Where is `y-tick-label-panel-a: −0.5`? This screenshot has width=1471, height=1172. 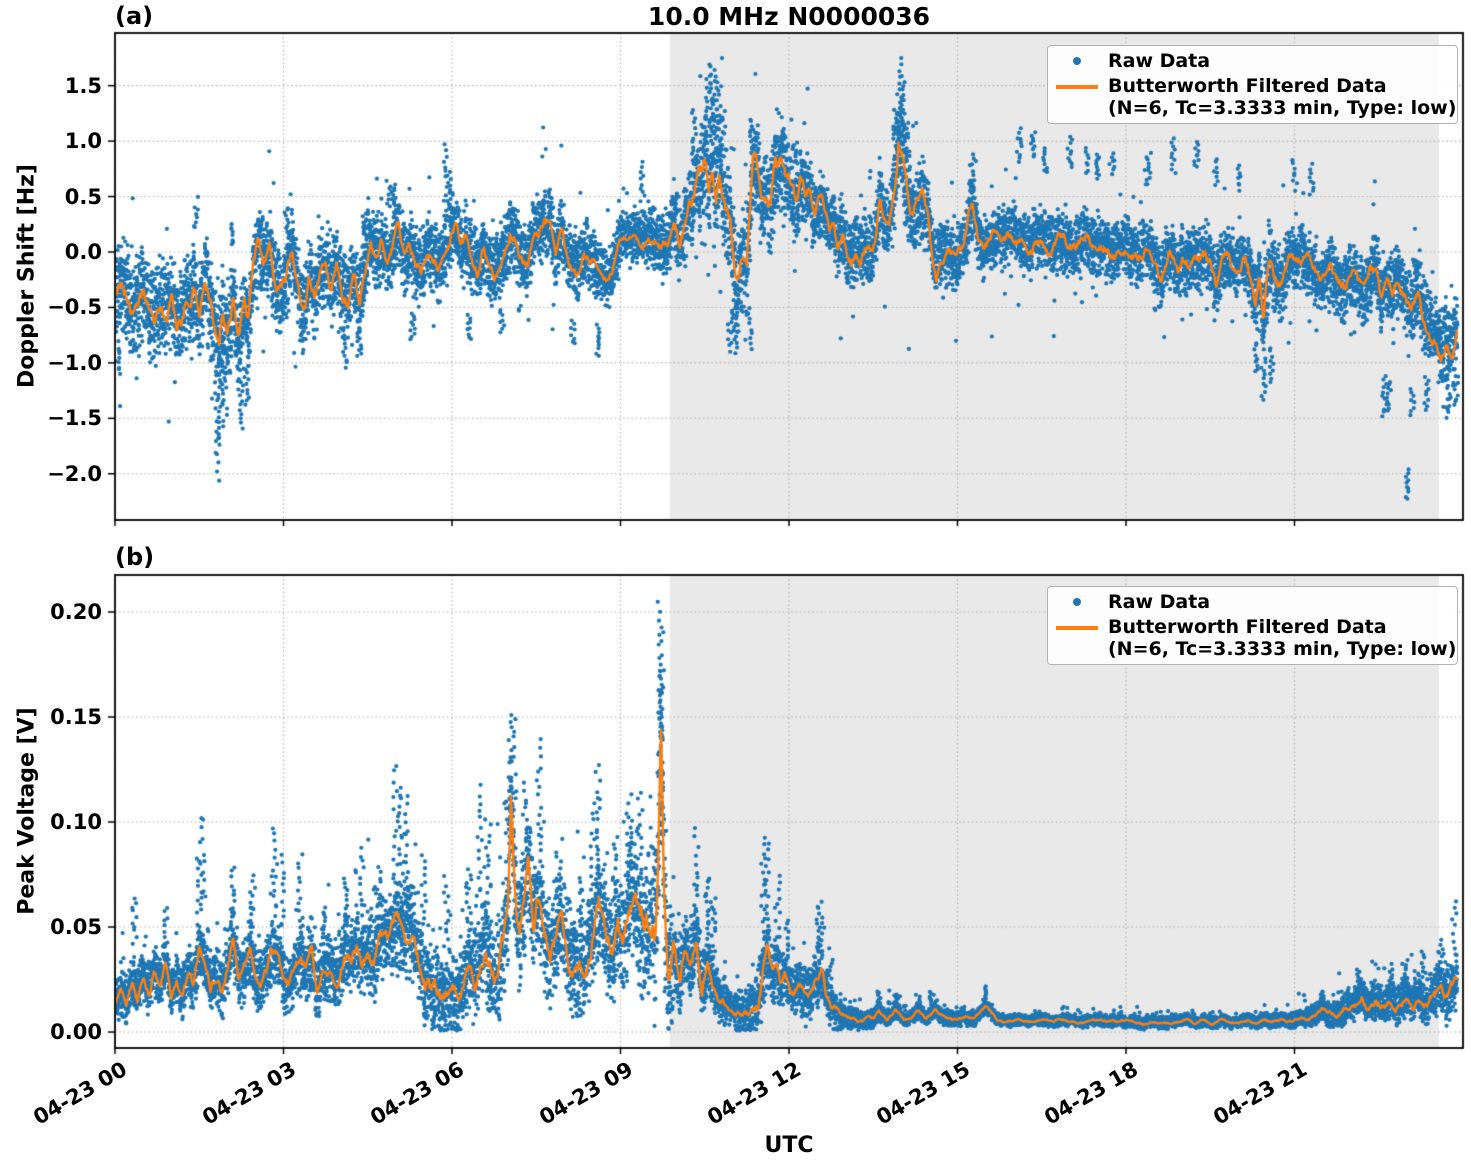 y-tick-label-panel-a: −0.5 is located at coordinates (74, 307).